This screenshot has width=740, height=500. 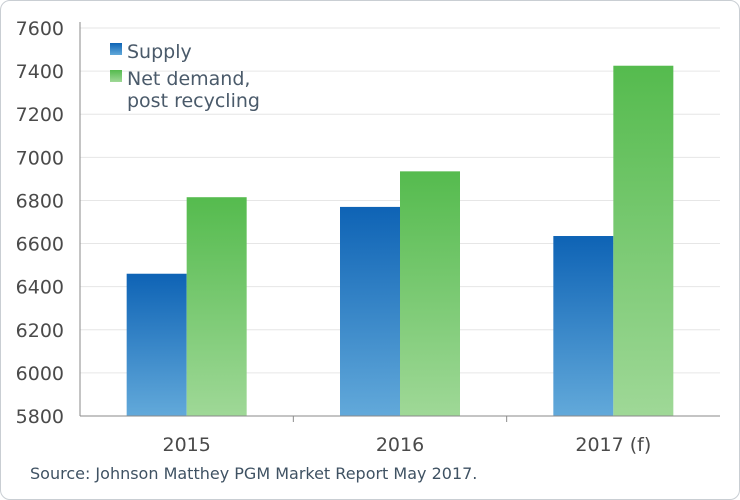 What do you see at coordinates (40, 331) in the screenshot?
I see `y-tick-label: 6200` at bounding box center [40, 331].